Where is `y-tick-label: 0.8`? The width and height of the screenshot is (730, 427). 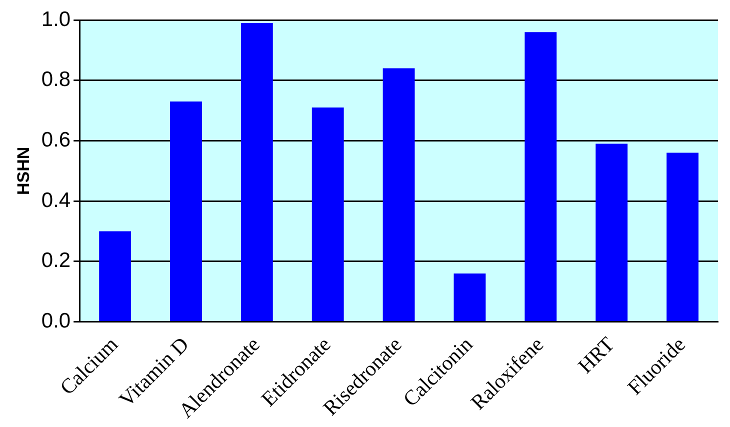 y-tick-label: 0.8 is located at coordinates (56, 80).